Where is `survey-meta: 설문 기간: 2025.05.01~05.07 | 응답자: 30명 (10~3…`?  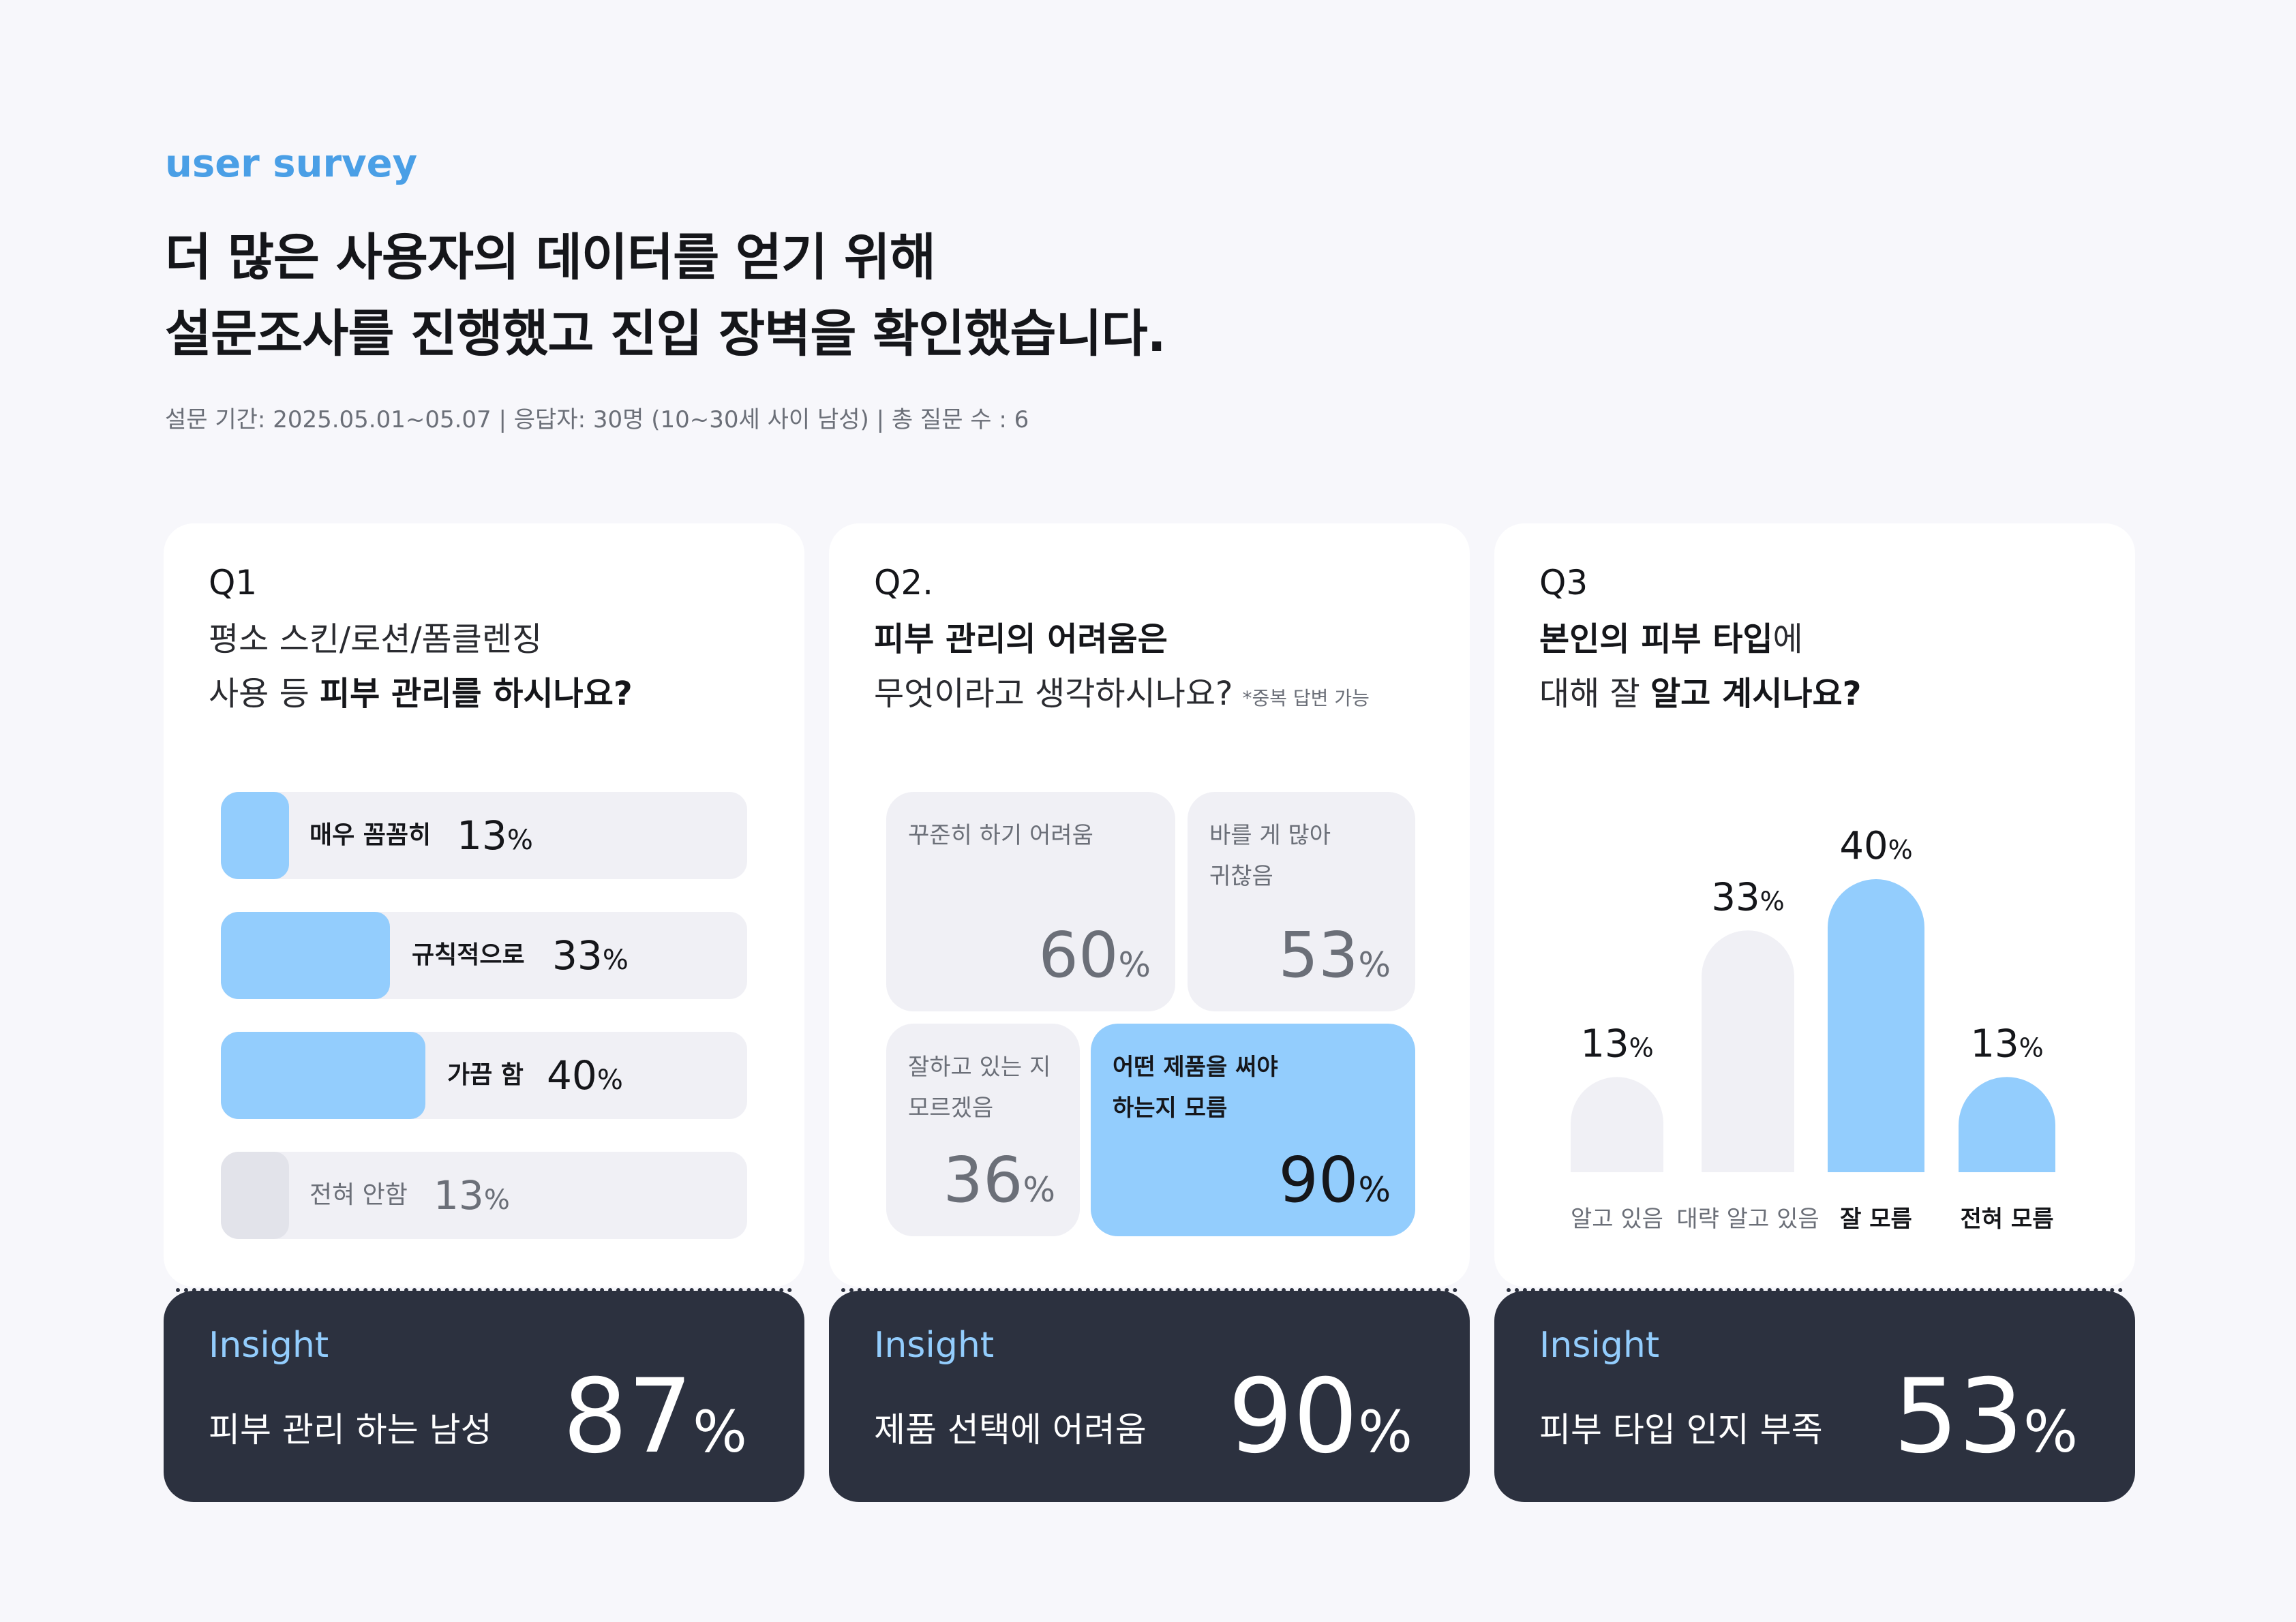 survey-meta: 설문 기간: 2025.05.01~05.07 | 응답자: 30명 (10~3… is located at coordinates (597, 420).